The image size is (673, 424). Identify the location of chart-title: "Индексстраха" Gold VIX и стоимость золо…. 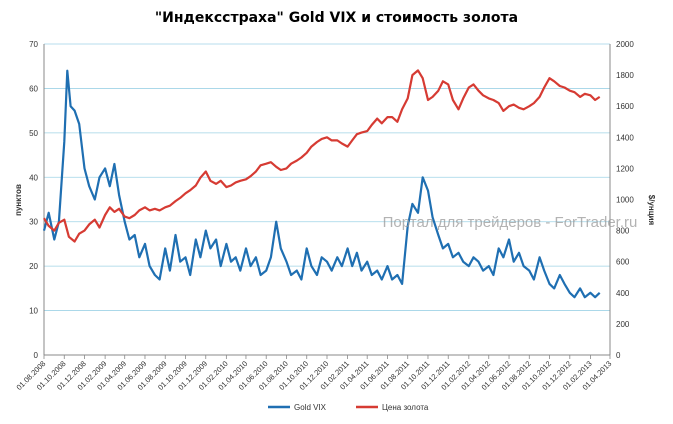
(336, 18).